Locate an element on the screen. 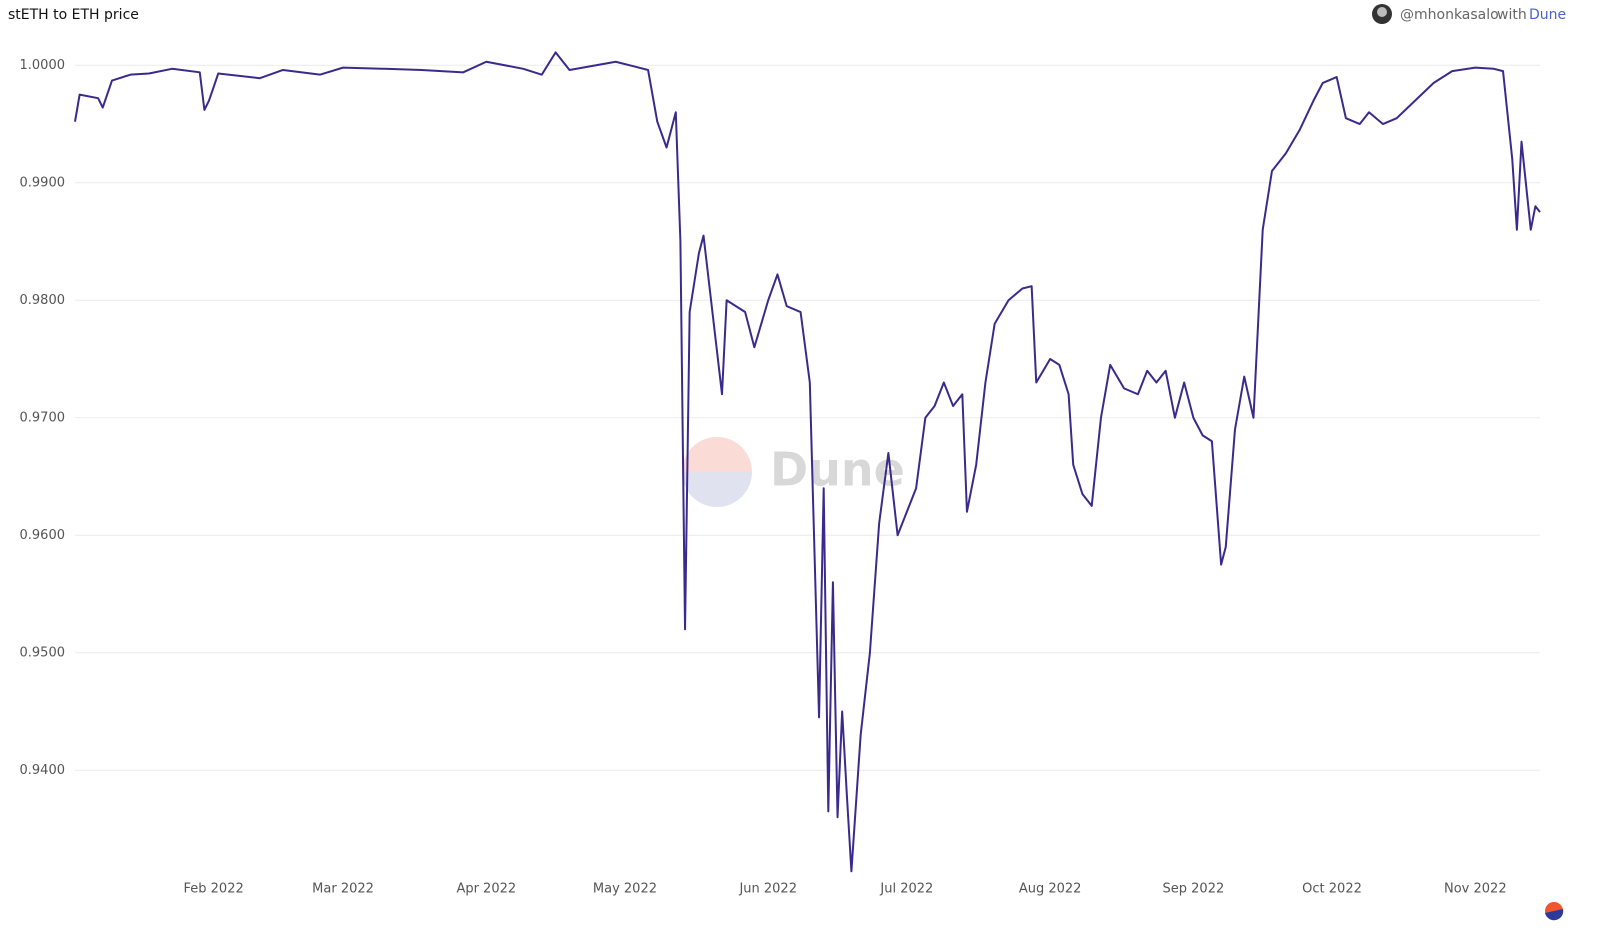 The width and height of the screenshot is (1600, 945). watermark-logo is located at coordinates (717, 472).